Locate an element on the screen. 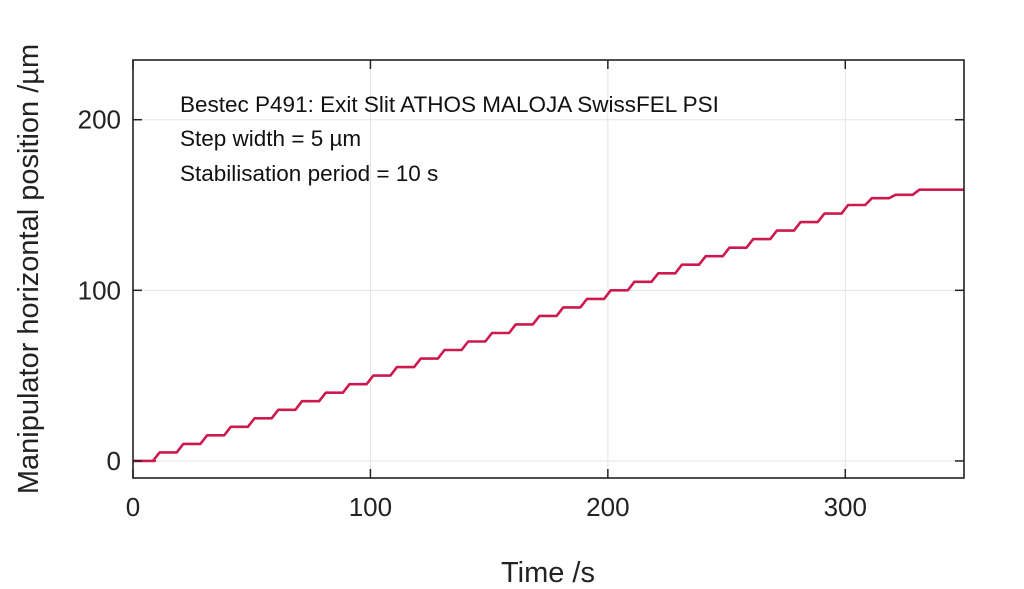  x-tick-label: 300 is located at coordinates (845, 507).